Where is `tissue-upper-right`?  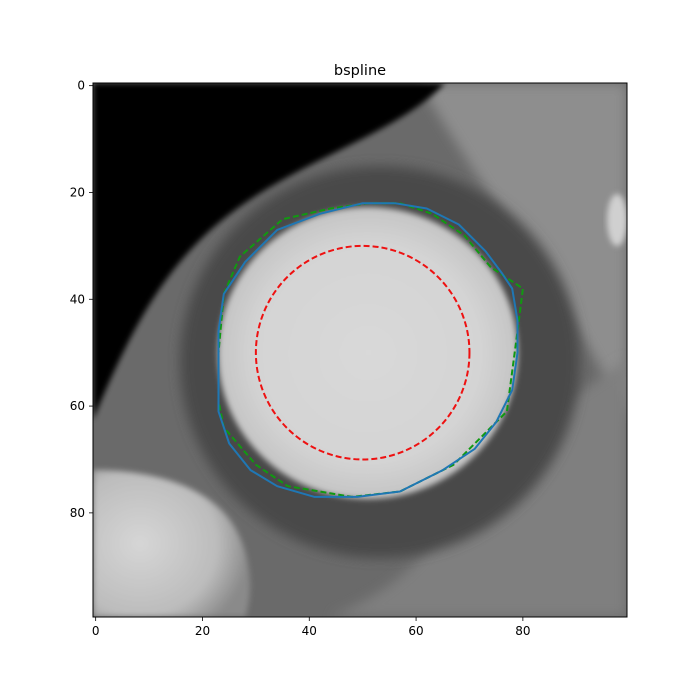 tissue-upper-right is located at coordinates (523, 251).